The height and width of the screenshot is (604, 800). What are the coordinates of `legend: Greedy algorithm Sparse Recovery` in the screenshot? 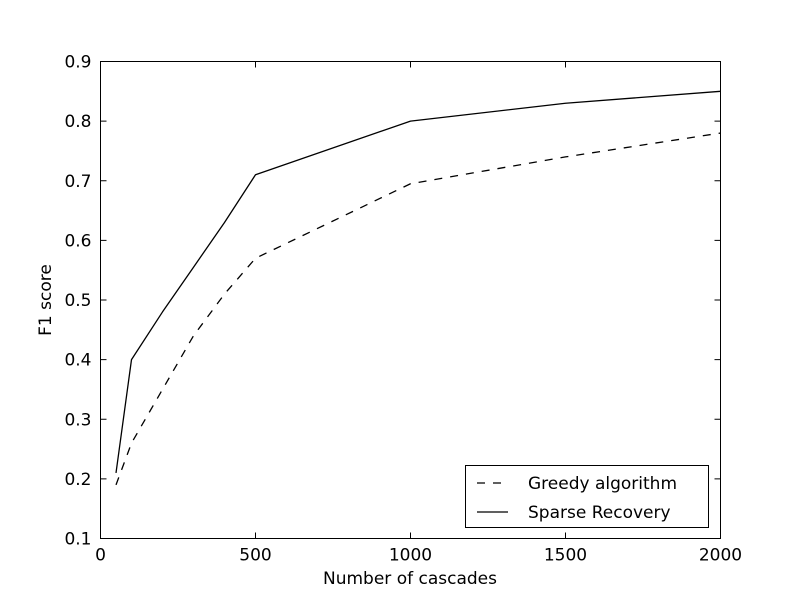 It's located at (587, 496).